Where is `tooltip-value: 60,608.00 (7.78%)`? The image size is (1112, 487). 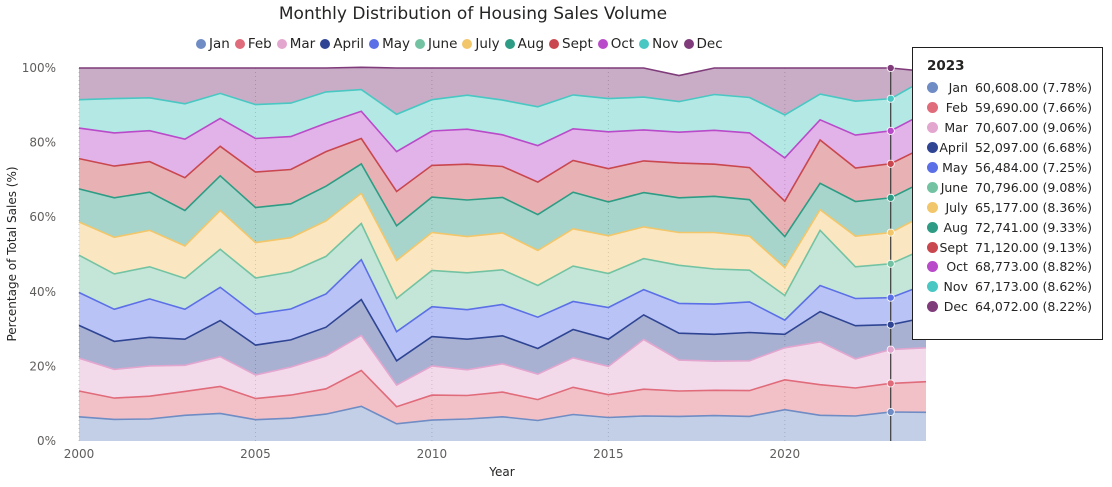 tooltip-value: 60,608.00 (7.78%) is located at coordinates (1033, 88).